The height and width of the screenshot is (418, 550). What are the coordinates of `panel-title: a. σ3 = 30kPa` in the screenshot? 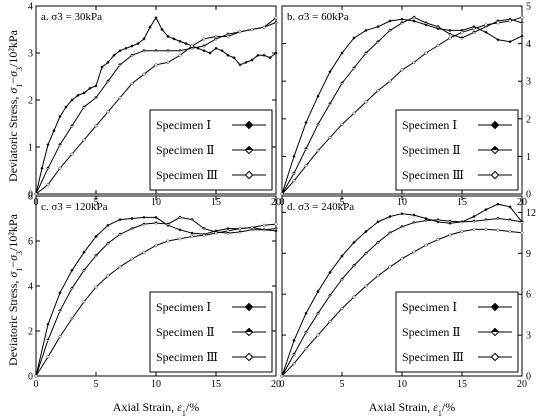 It's located at (71, 17).